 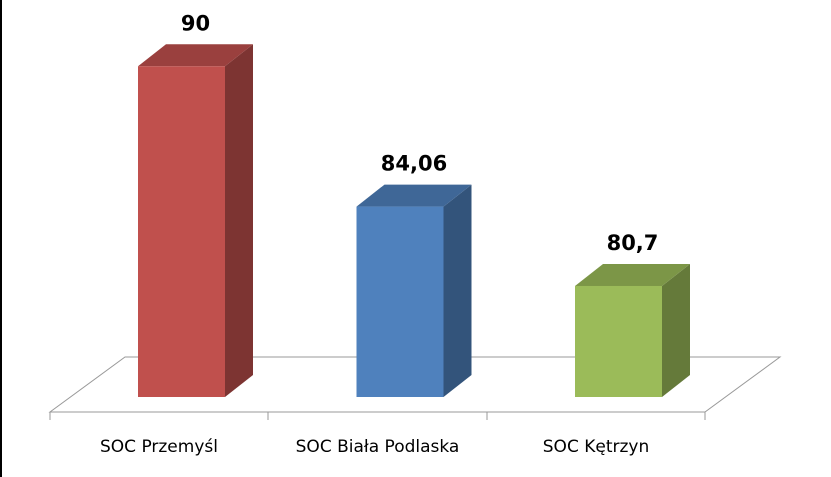 I want to click on value-label: 90, so click(x=195, y=23).